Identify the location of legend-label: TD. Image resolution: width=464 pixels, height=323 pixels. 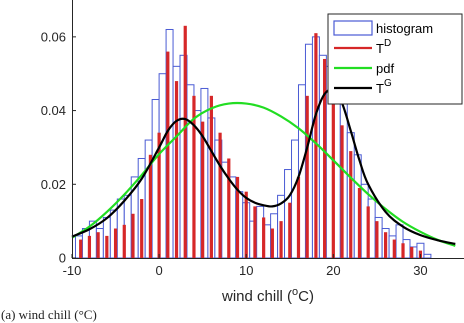
(383, 47).